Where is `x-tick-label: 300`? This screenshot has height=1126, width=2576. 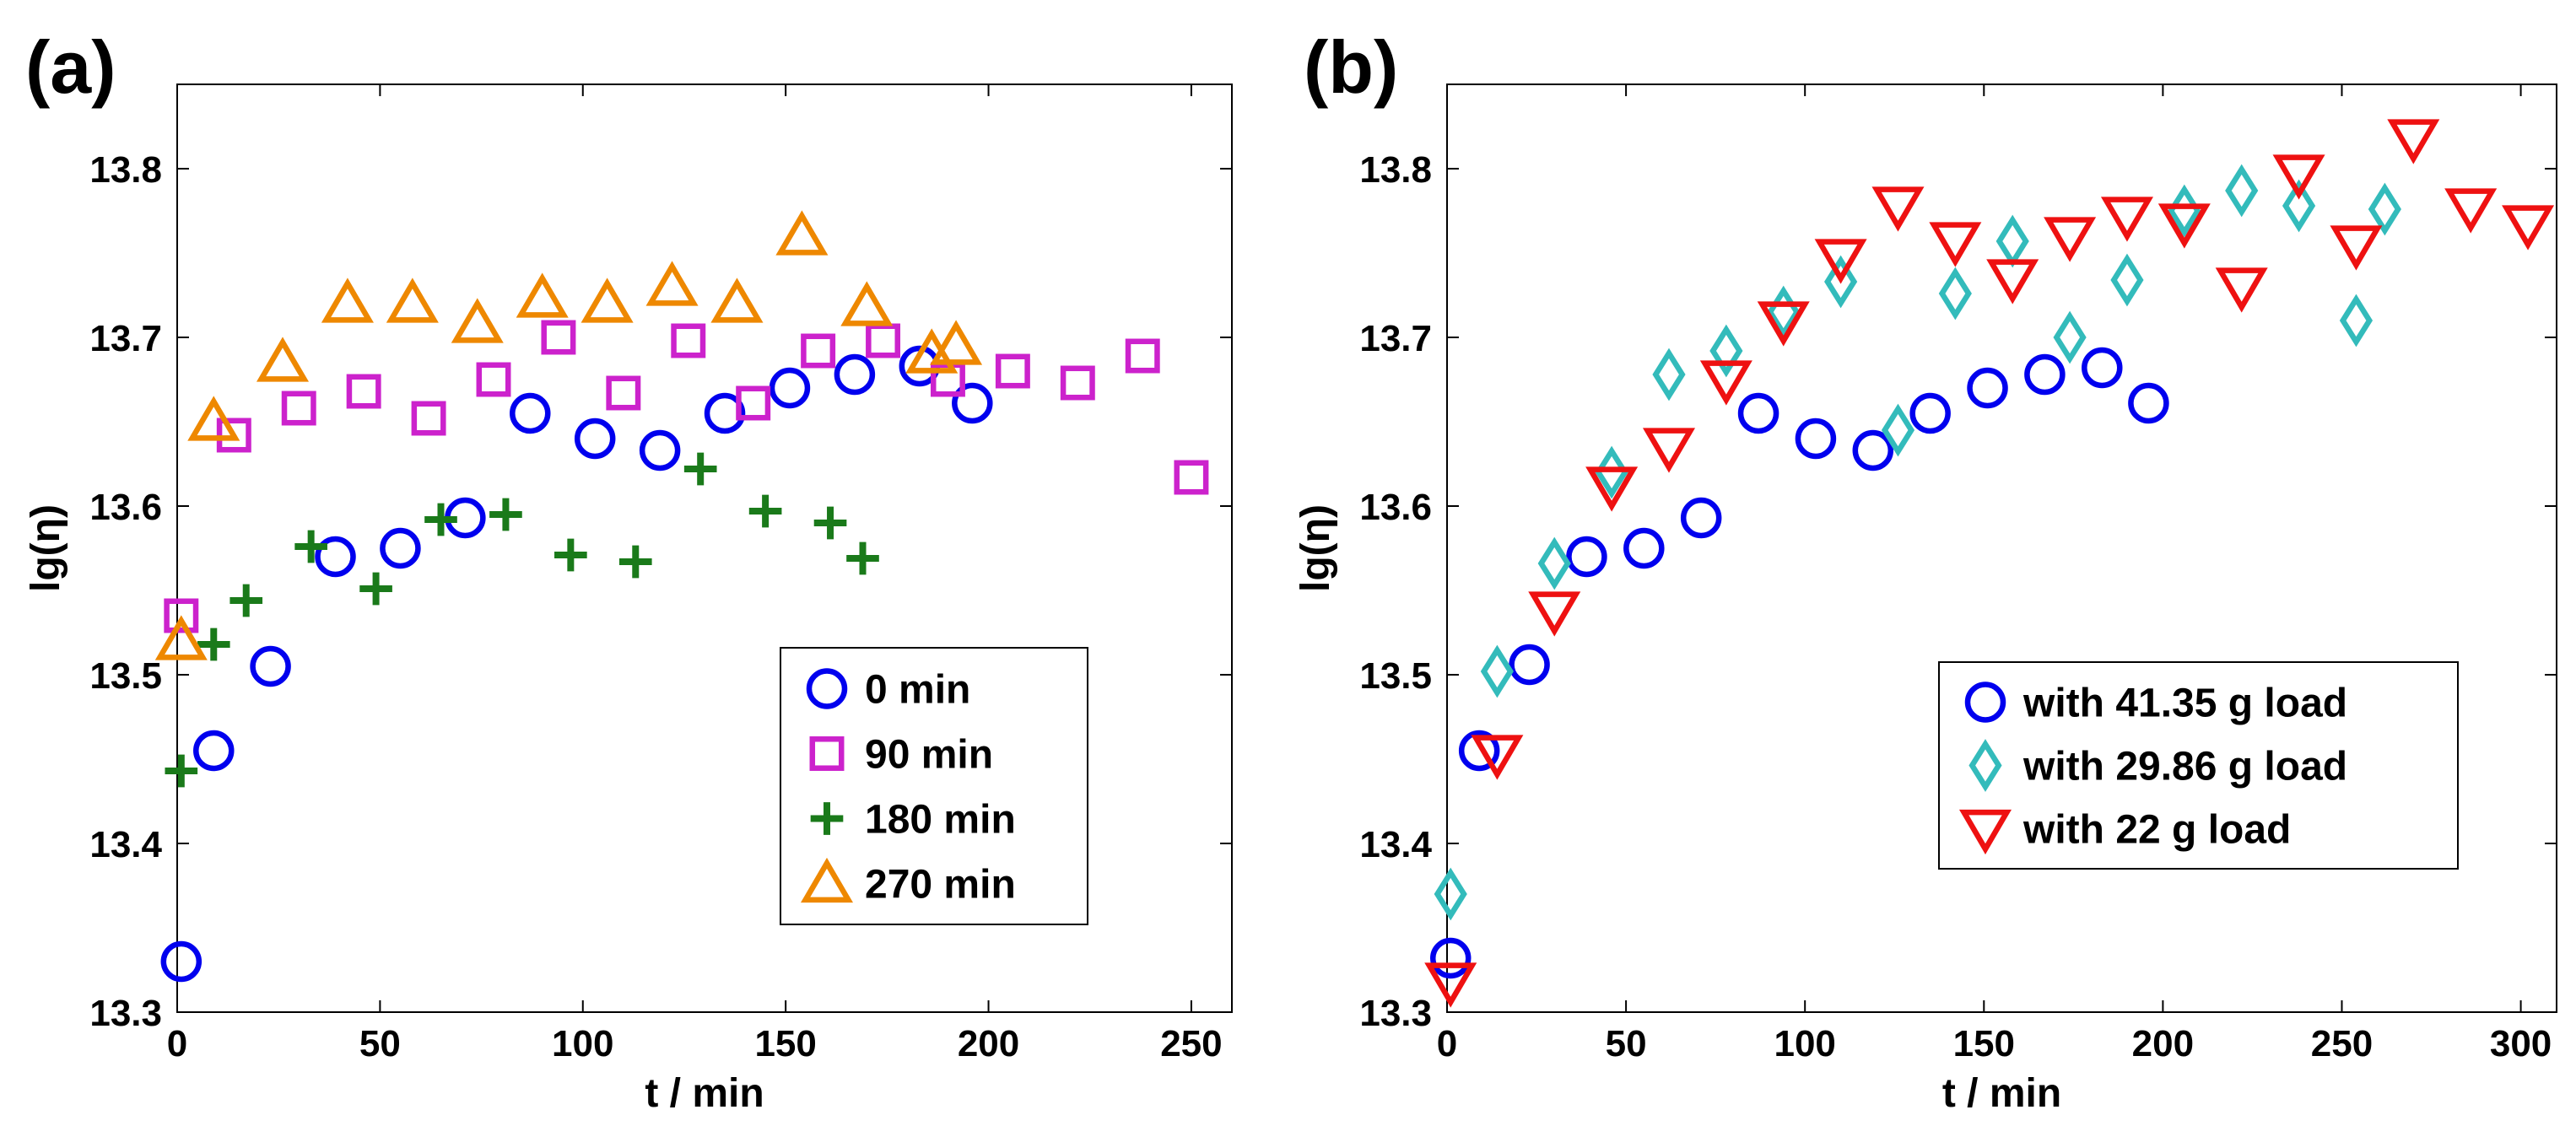 x-tick-label: 300 is located at coordinates (2521, 1043).